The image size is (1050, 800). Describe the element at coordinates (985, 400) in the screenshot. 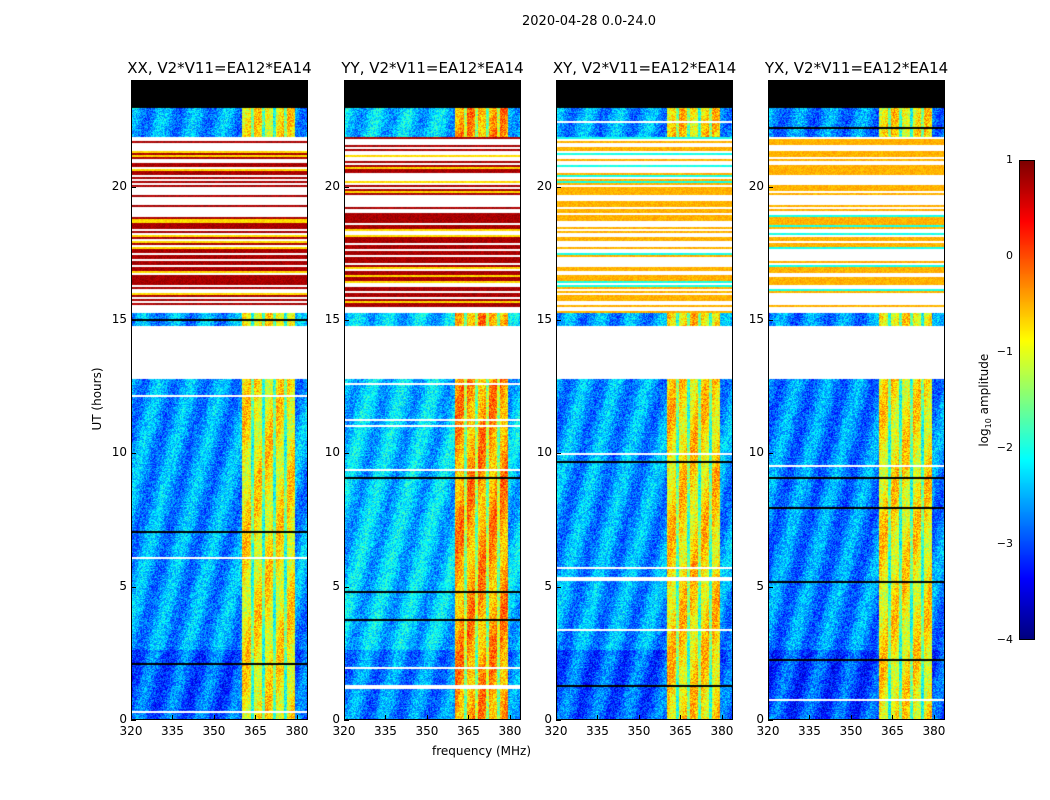

I see `colorbar-label: log10 amplitude` at that location.